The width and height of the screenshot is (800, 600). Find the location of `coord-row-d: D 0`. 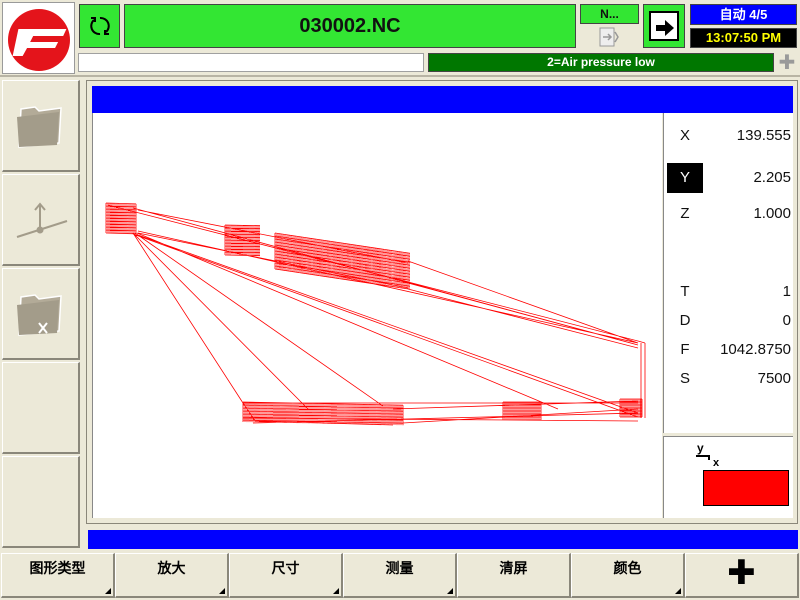

coord-row-d: D 0 is located at coordinates (729, 321).